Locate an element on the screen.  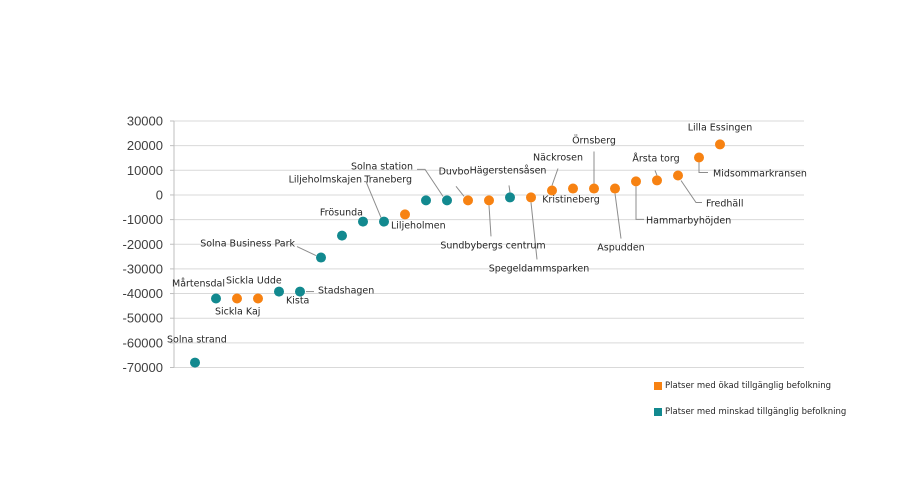
legend-swatch-decrease is located at coordinates (658, 412).